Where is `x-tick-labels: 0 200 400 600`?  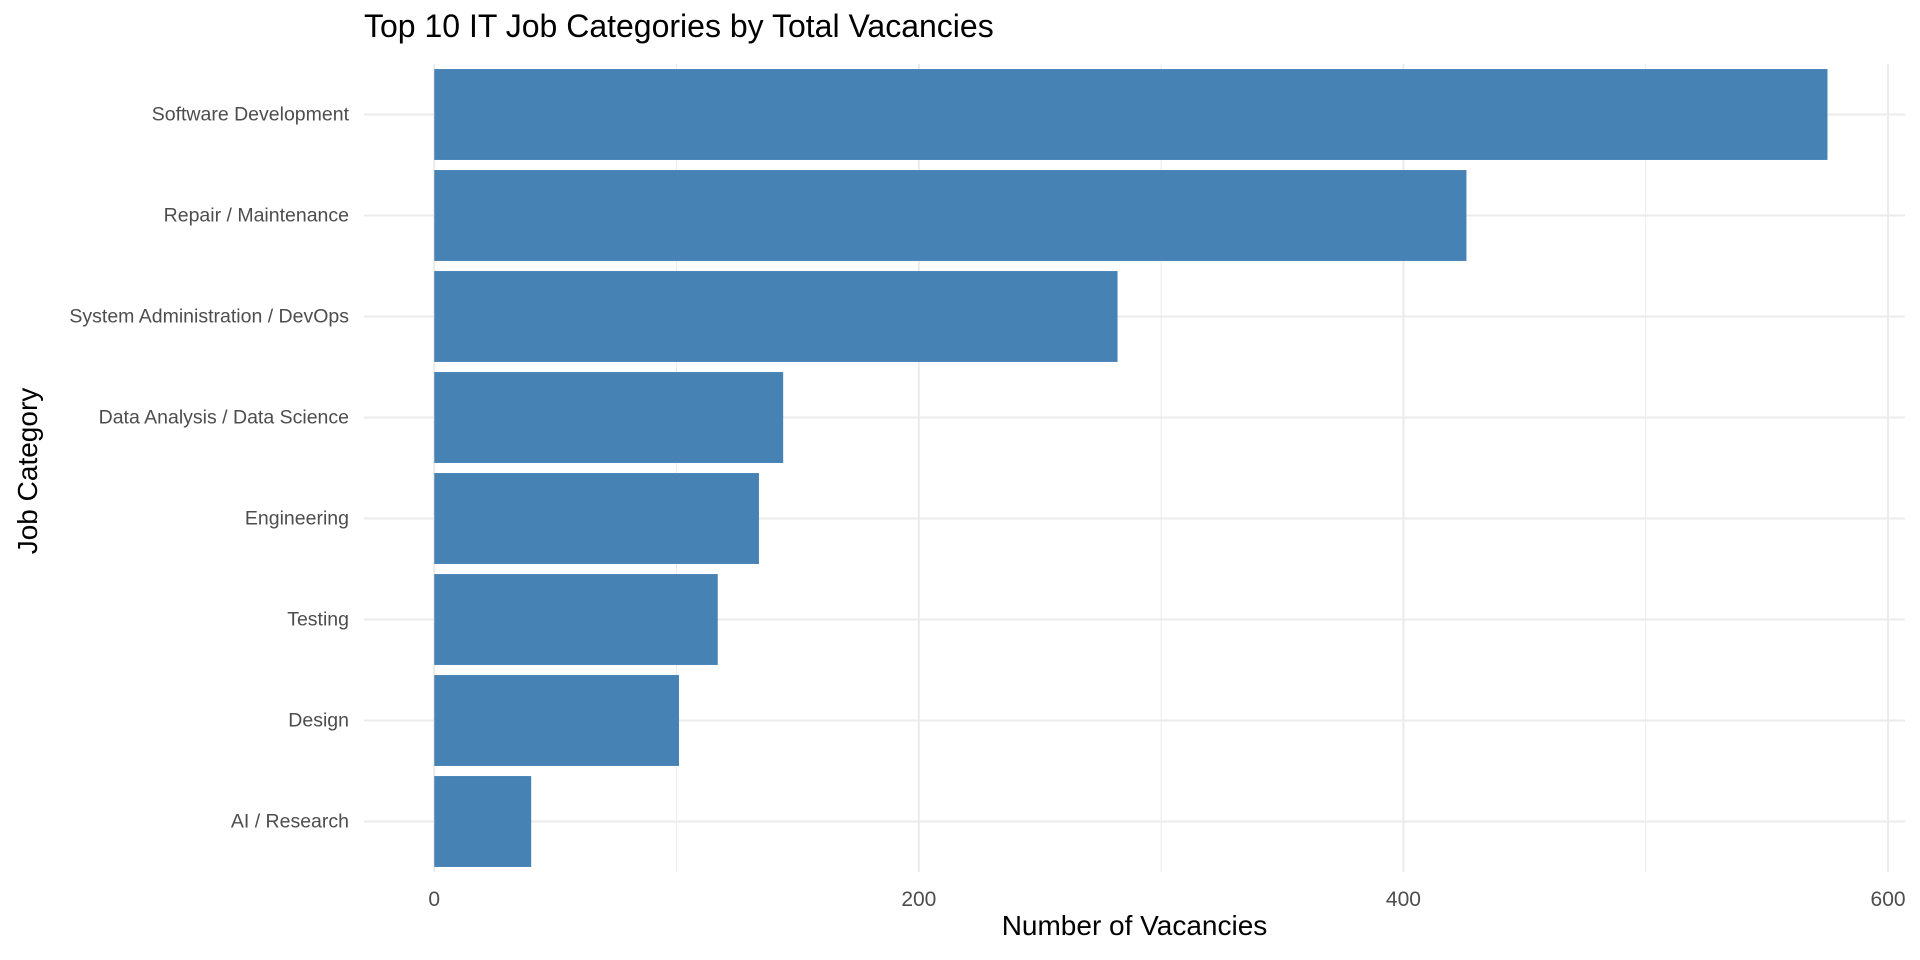
x-tick-labels: 0 200 400 600 is located at coordinates (1166, 899).